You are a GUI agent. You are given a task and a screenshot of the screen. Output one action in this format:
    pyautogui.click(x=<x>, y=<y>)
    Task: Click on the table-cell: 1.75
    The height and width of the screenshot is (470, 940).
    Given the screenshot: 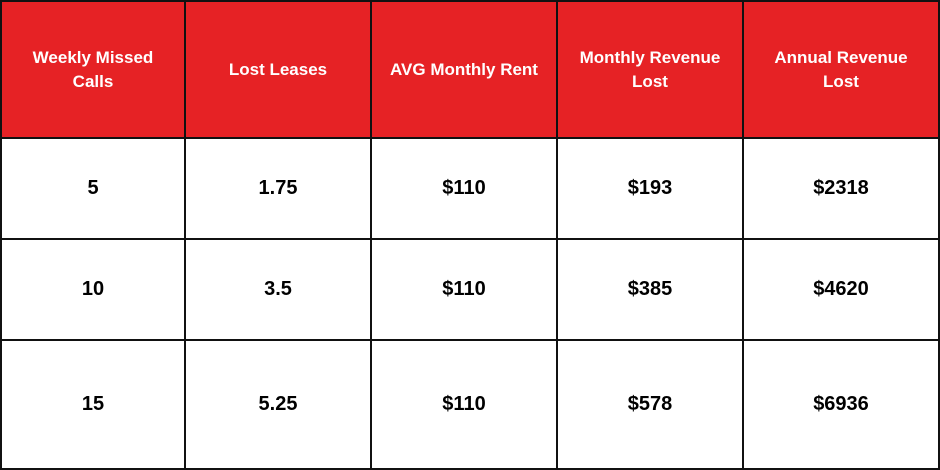 What is the action you would take?
    pyautogui.click(x=279, y=189)
    